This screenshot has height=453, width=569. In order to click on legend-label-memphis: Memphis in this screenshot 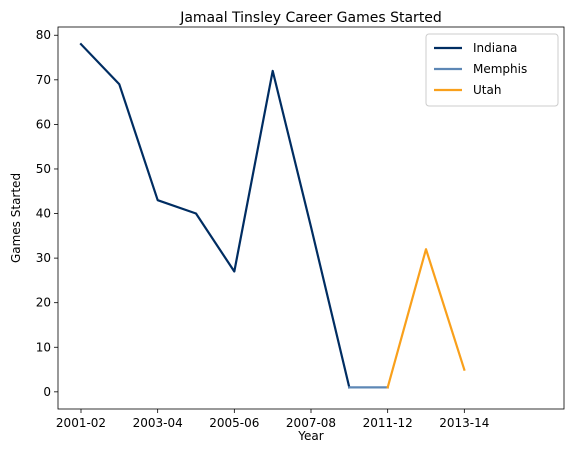, I will do `click(500, 69)`.